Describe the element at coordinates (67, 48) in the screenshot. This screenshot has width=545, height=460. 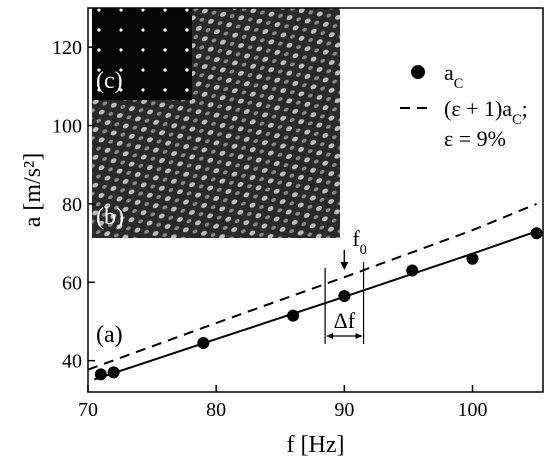
I see `y-tick-label: 120` at that location.